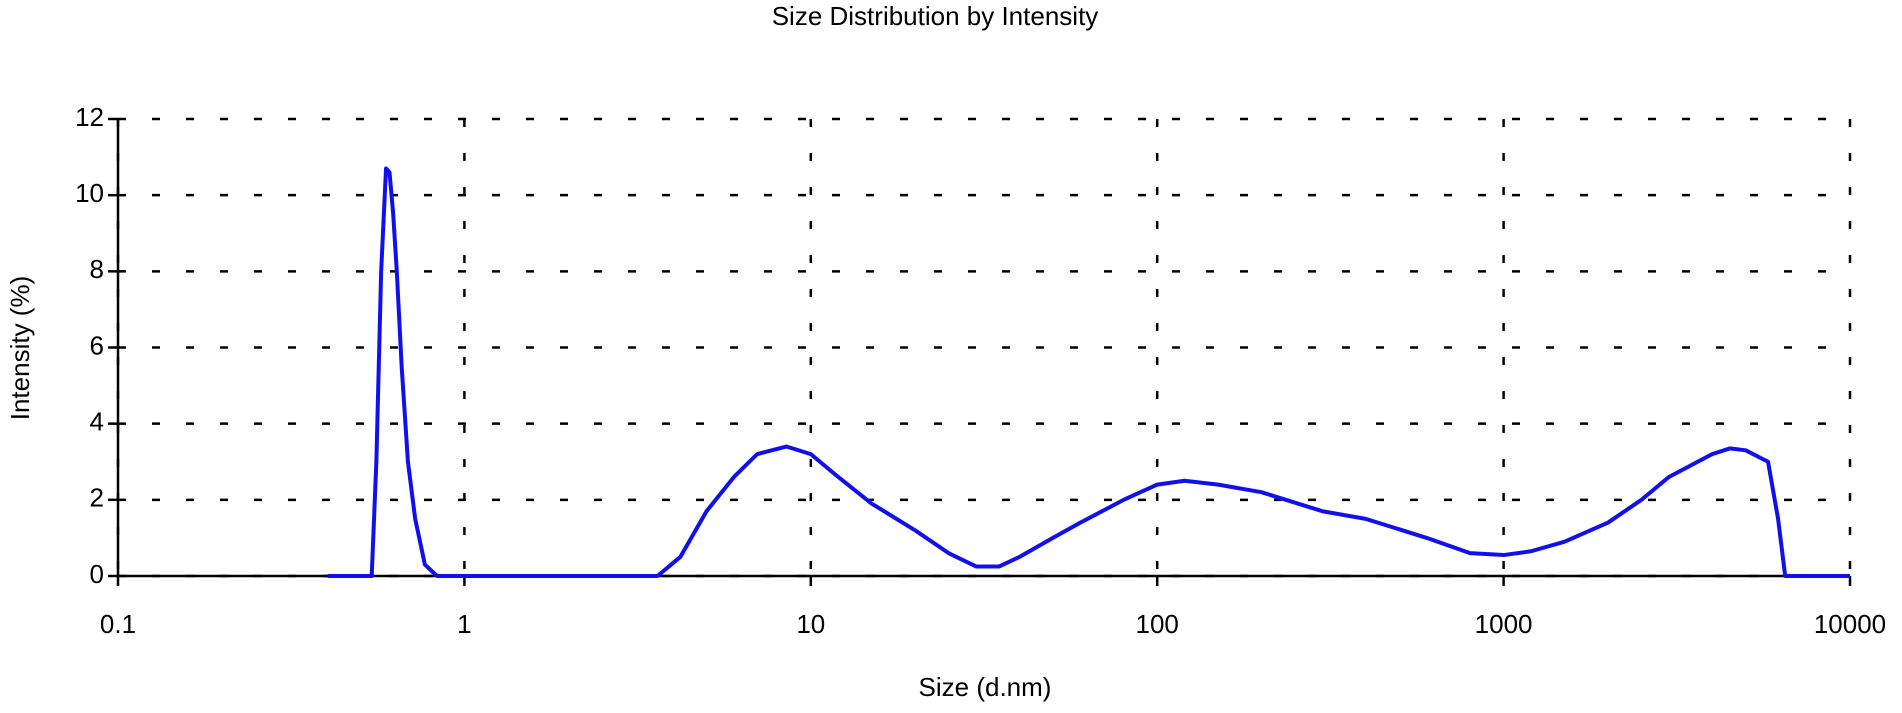  What do you see at coordinates (810, 624) in the screenshot?
I see `x-tick-label: 10` at bounding box center [810, 624].